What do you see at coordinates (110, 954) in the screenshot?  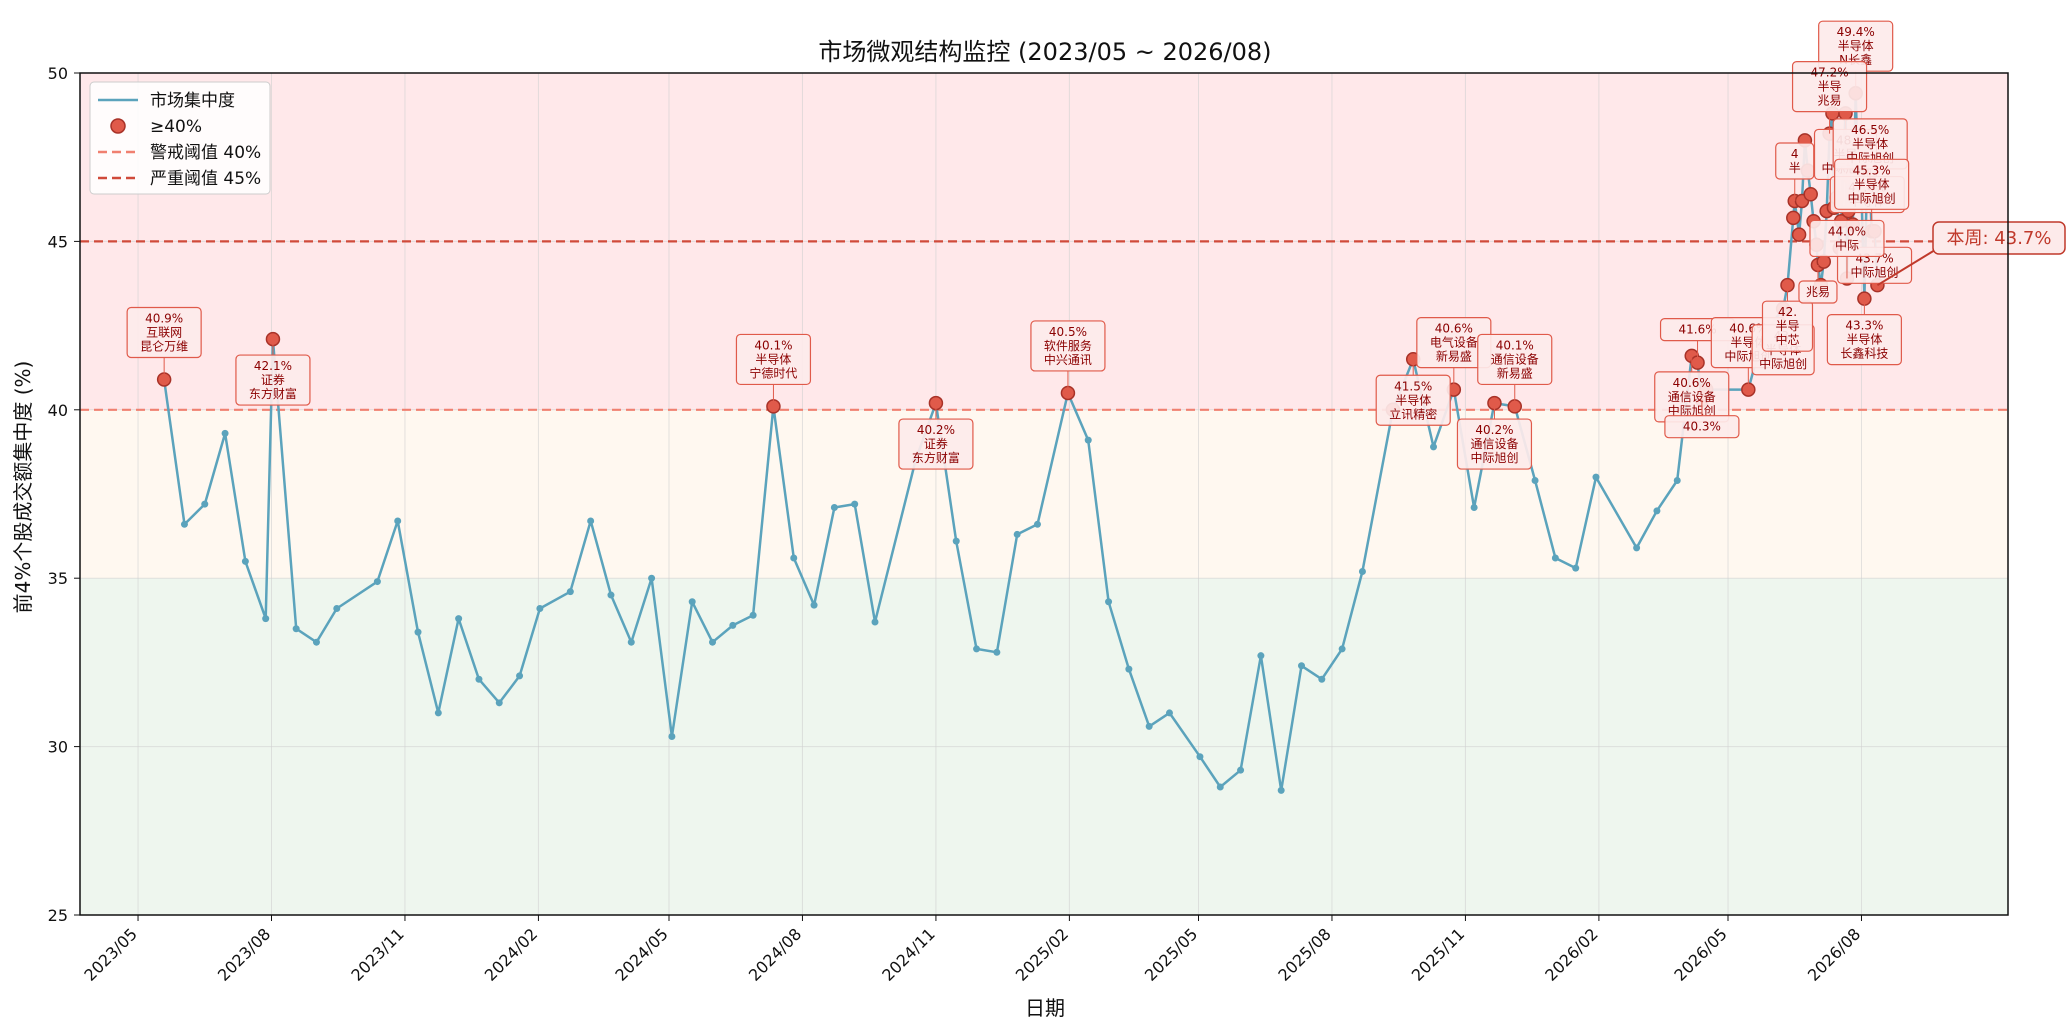 I see `x-tick-label: 2023/05` at bounding box center [110, 954].